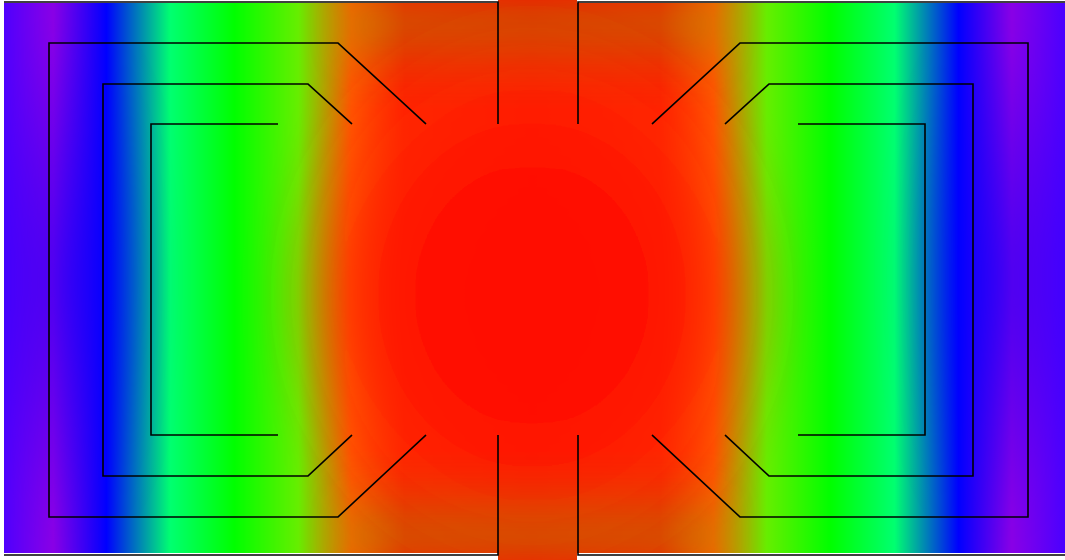 The image size is (1065, 560). I want to click on right-outer-boundary-bottom, so click(821, 495).